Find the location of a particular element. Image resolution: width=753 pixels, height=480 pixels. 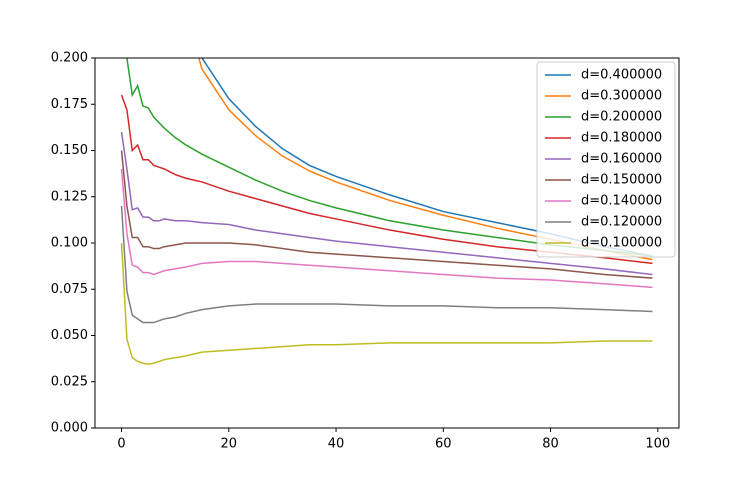

y-tick-label: 0.175 is located at coordinates (69, 104).